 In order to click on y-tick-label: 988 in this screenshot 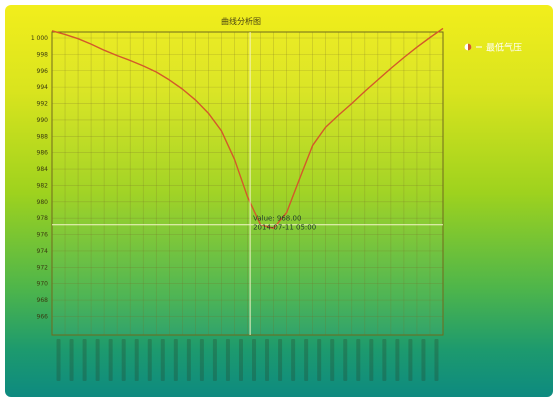, I will do `click(43, 136)`.